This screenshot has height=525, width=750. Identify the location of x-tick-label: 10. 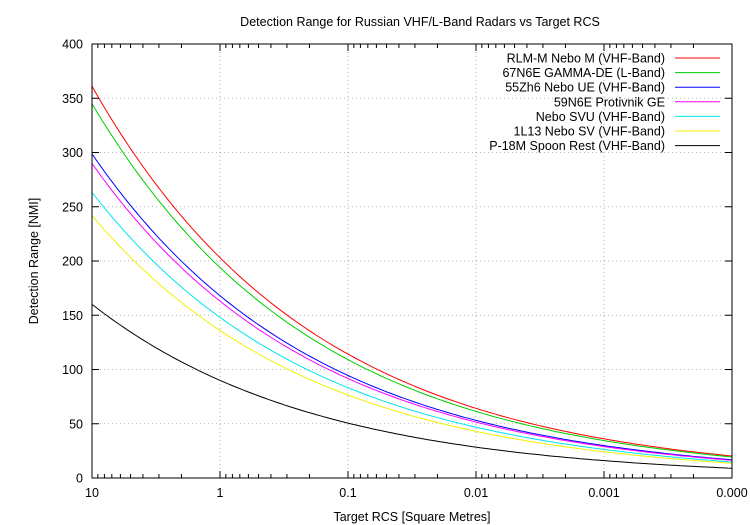
(92, 493).